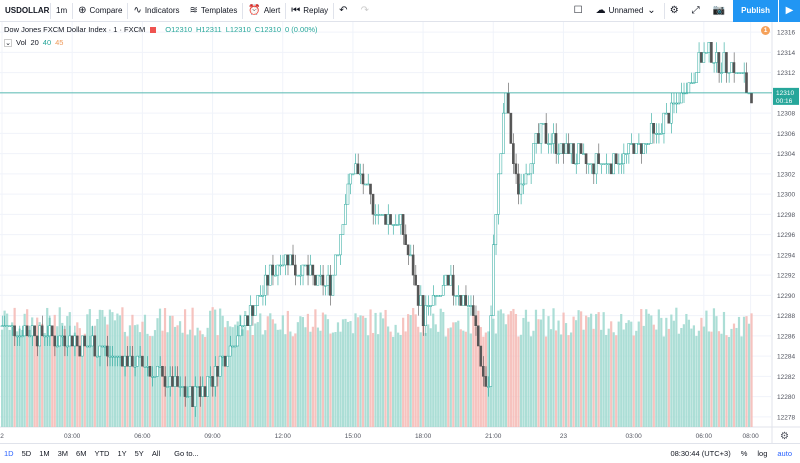 This screenshot has height=463, width=800. I want to click on fullscreen-button: ⤢, so click(697, 11).